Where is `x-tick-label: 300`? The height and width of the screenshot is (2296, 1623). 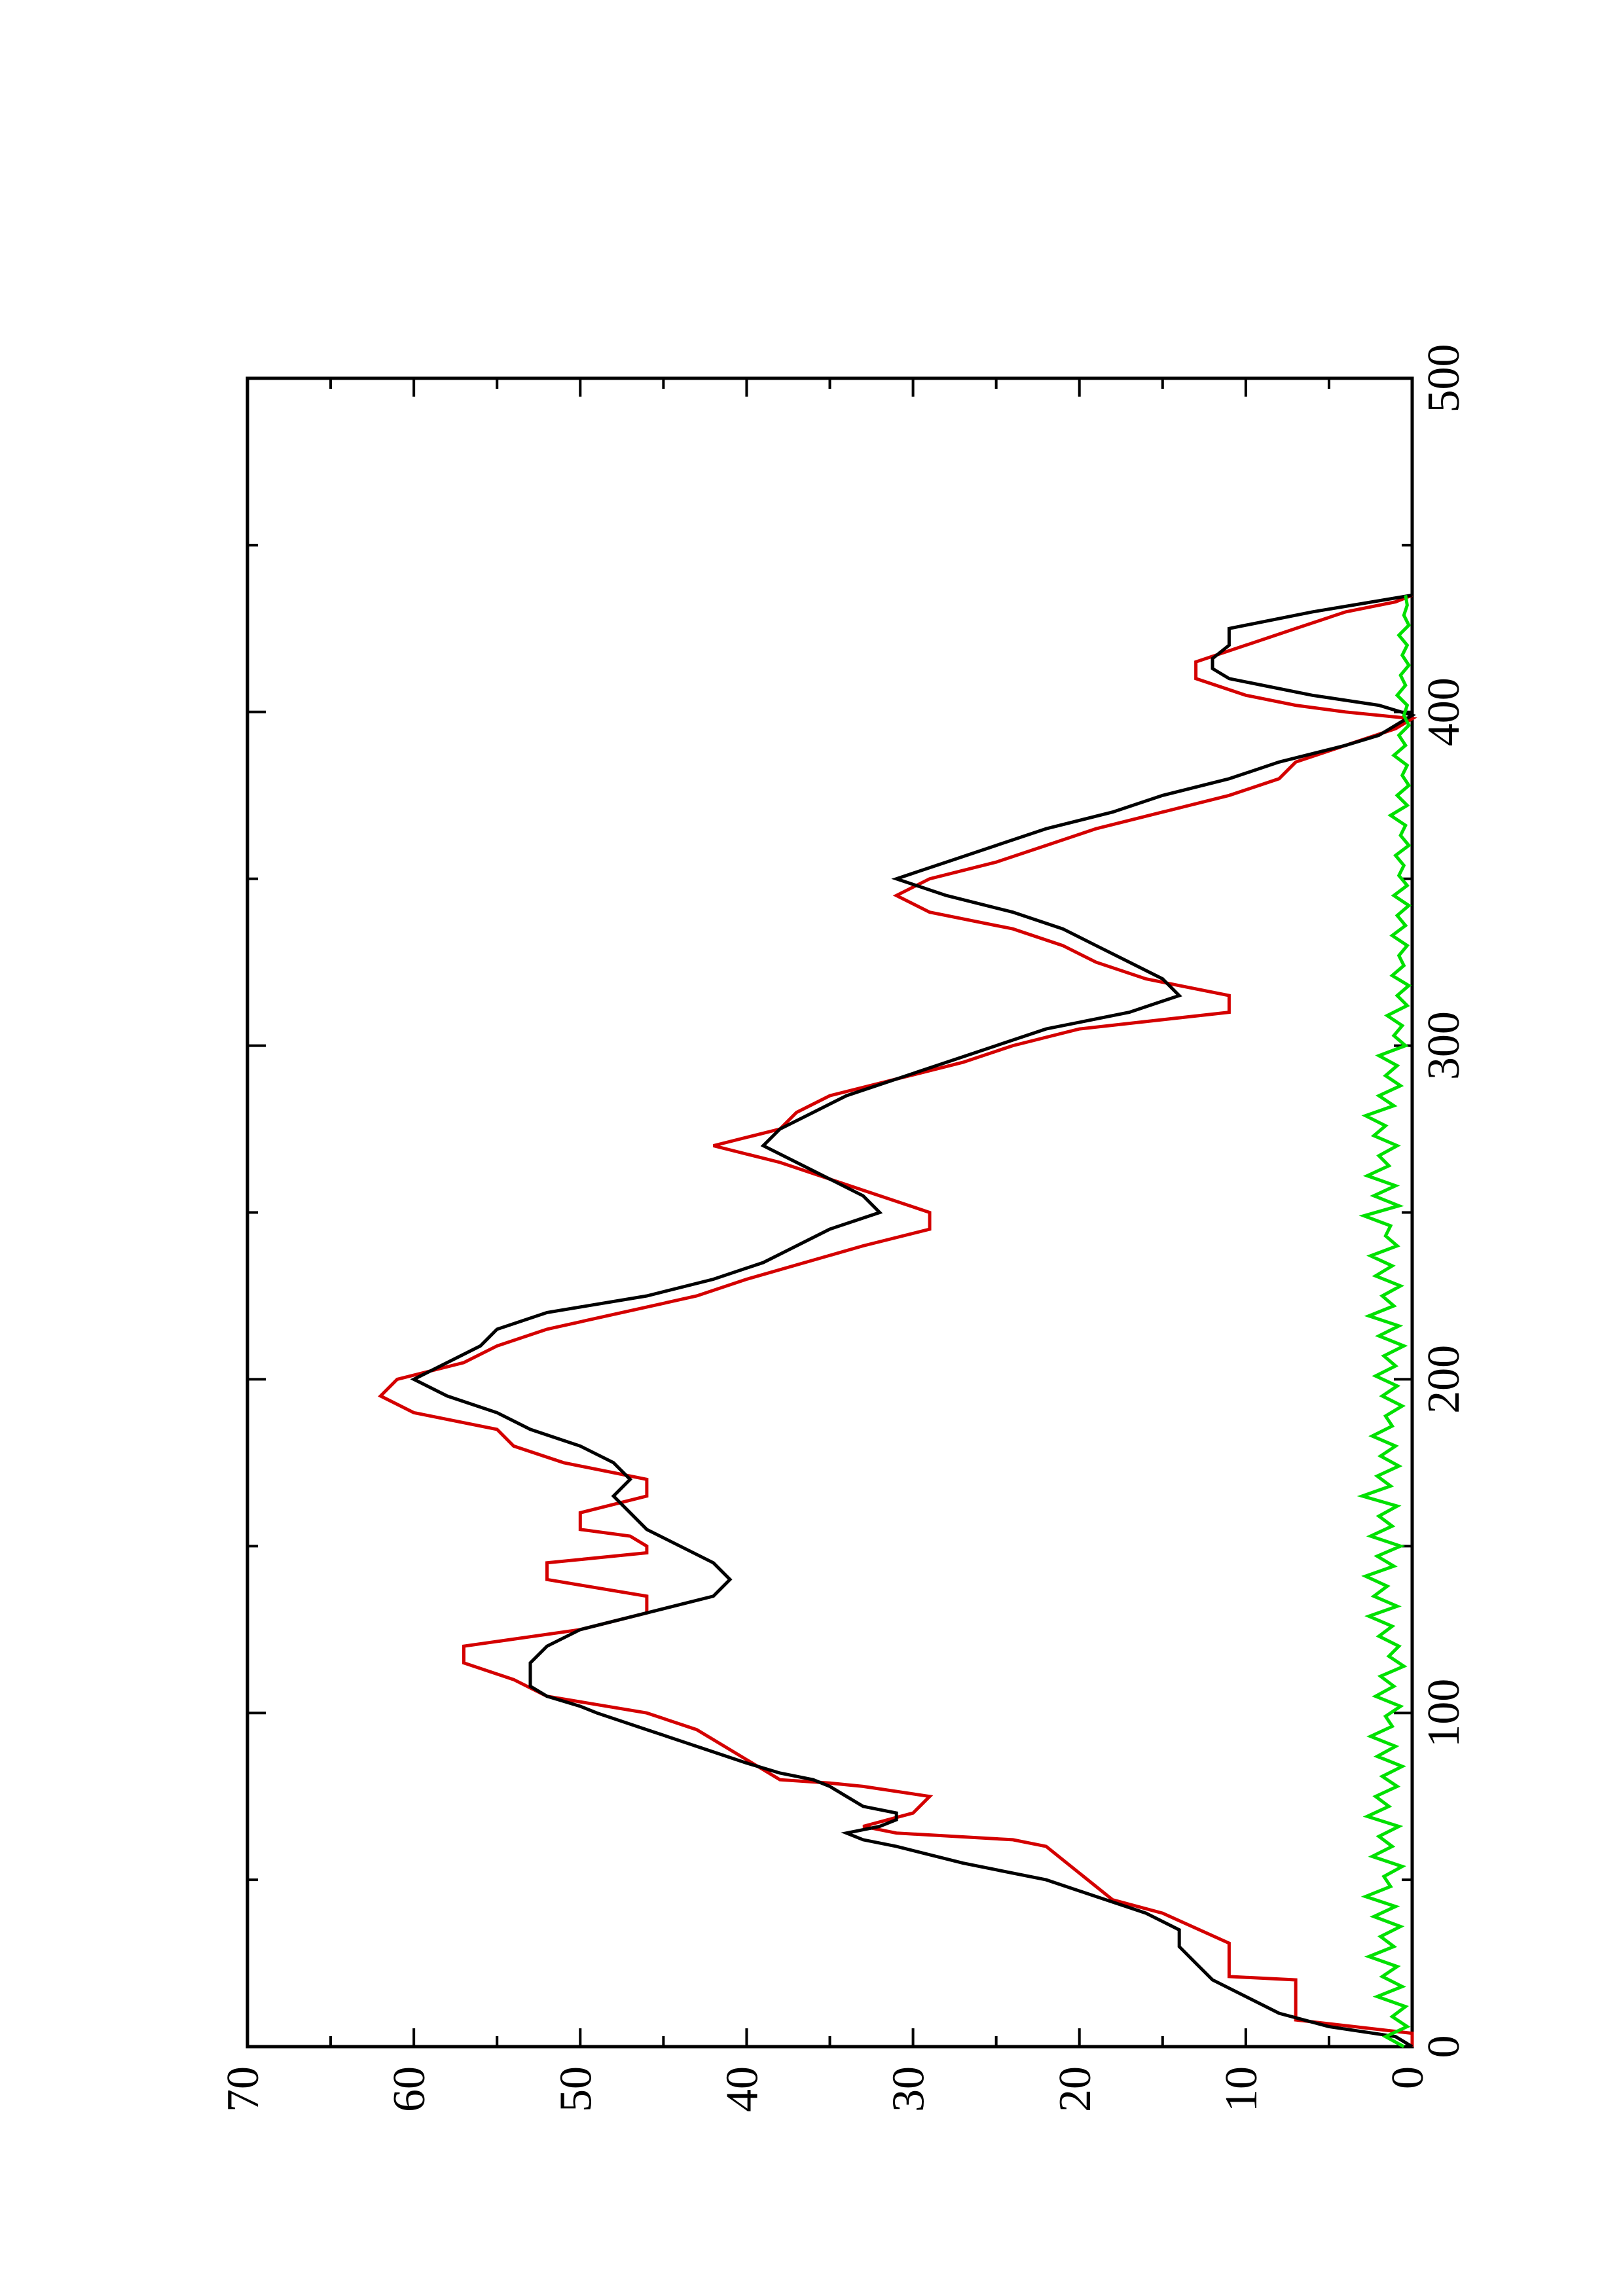
x-tick-label: 300 is located at coordinates (1444, 1045).